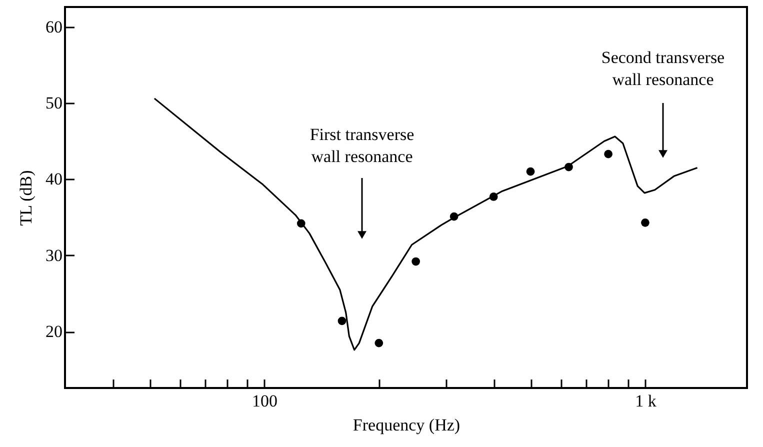 This screenshot has height=447, width=763. I want to click on x-axis-title: Frequency (Hz), so click(406, 425).